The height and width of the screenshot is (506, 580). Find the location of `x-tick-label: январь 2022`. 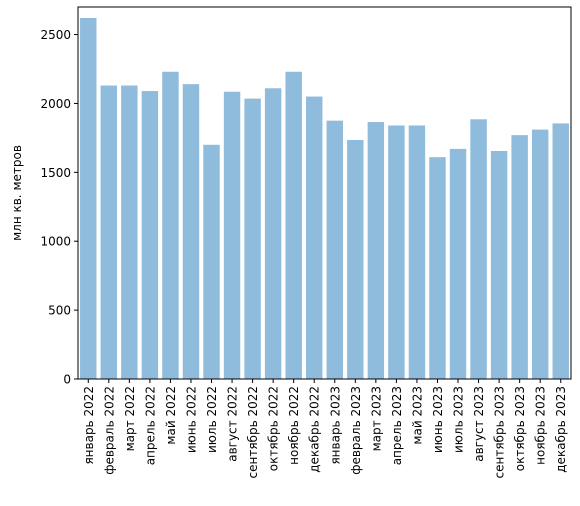

x-tick-label: январь 2022 is located at coordinates (89, 425).